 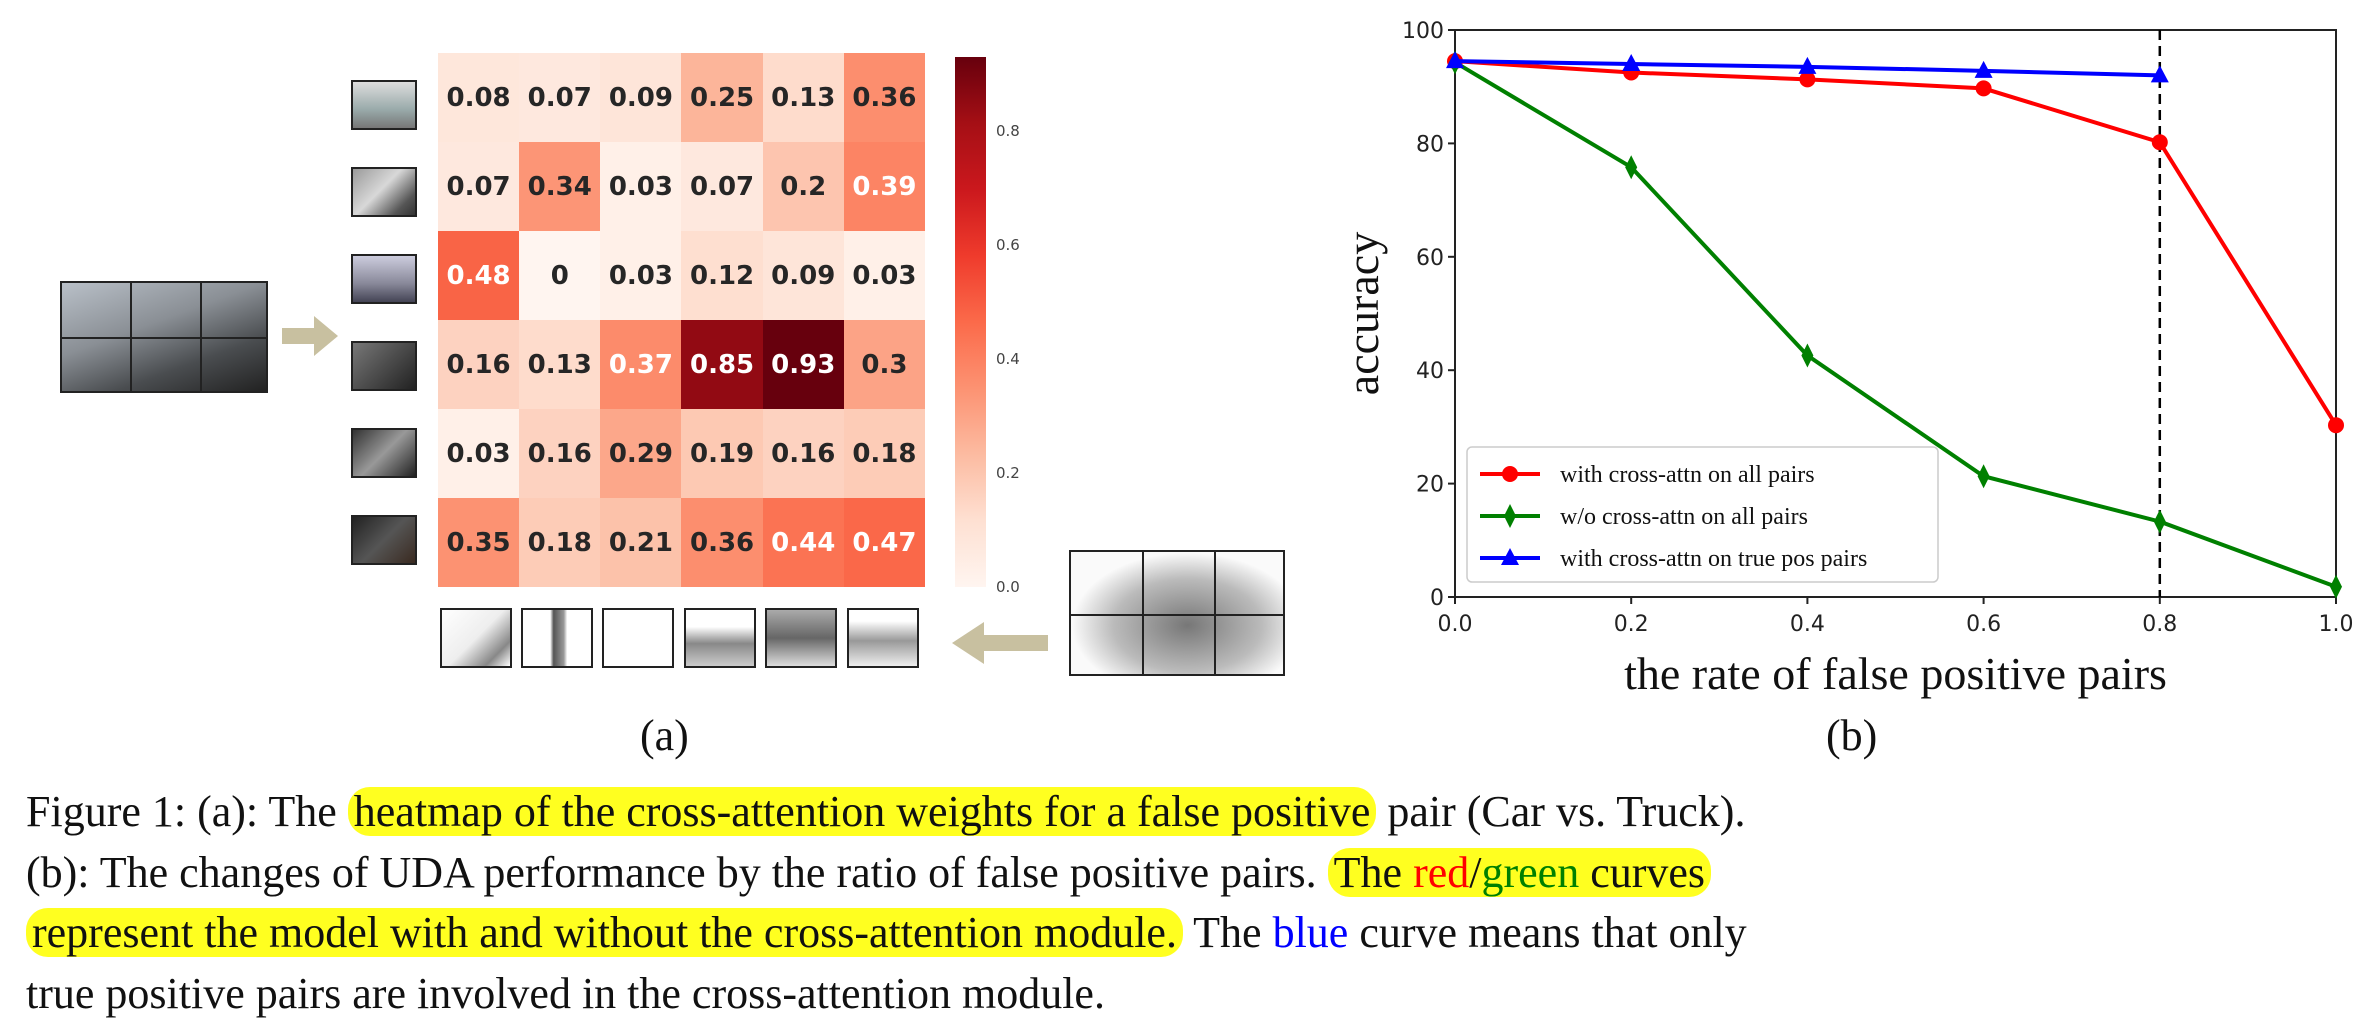 I want to click on subfigure-b-label: (b), so click(x=1851, y=735).